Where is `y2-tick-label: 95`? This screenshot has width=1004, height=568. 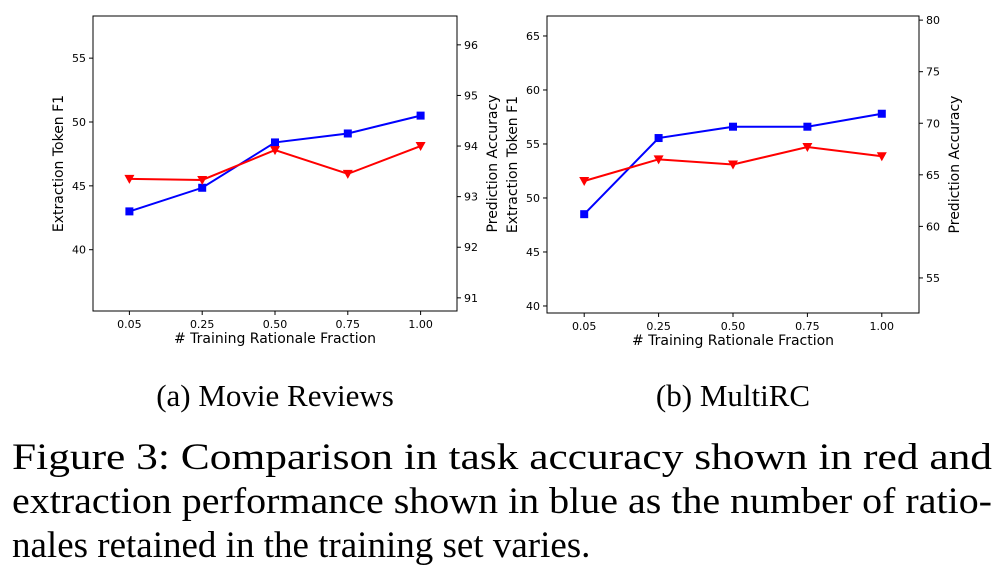 y2-tick-label: 95 is located at coordinates (471, 95).